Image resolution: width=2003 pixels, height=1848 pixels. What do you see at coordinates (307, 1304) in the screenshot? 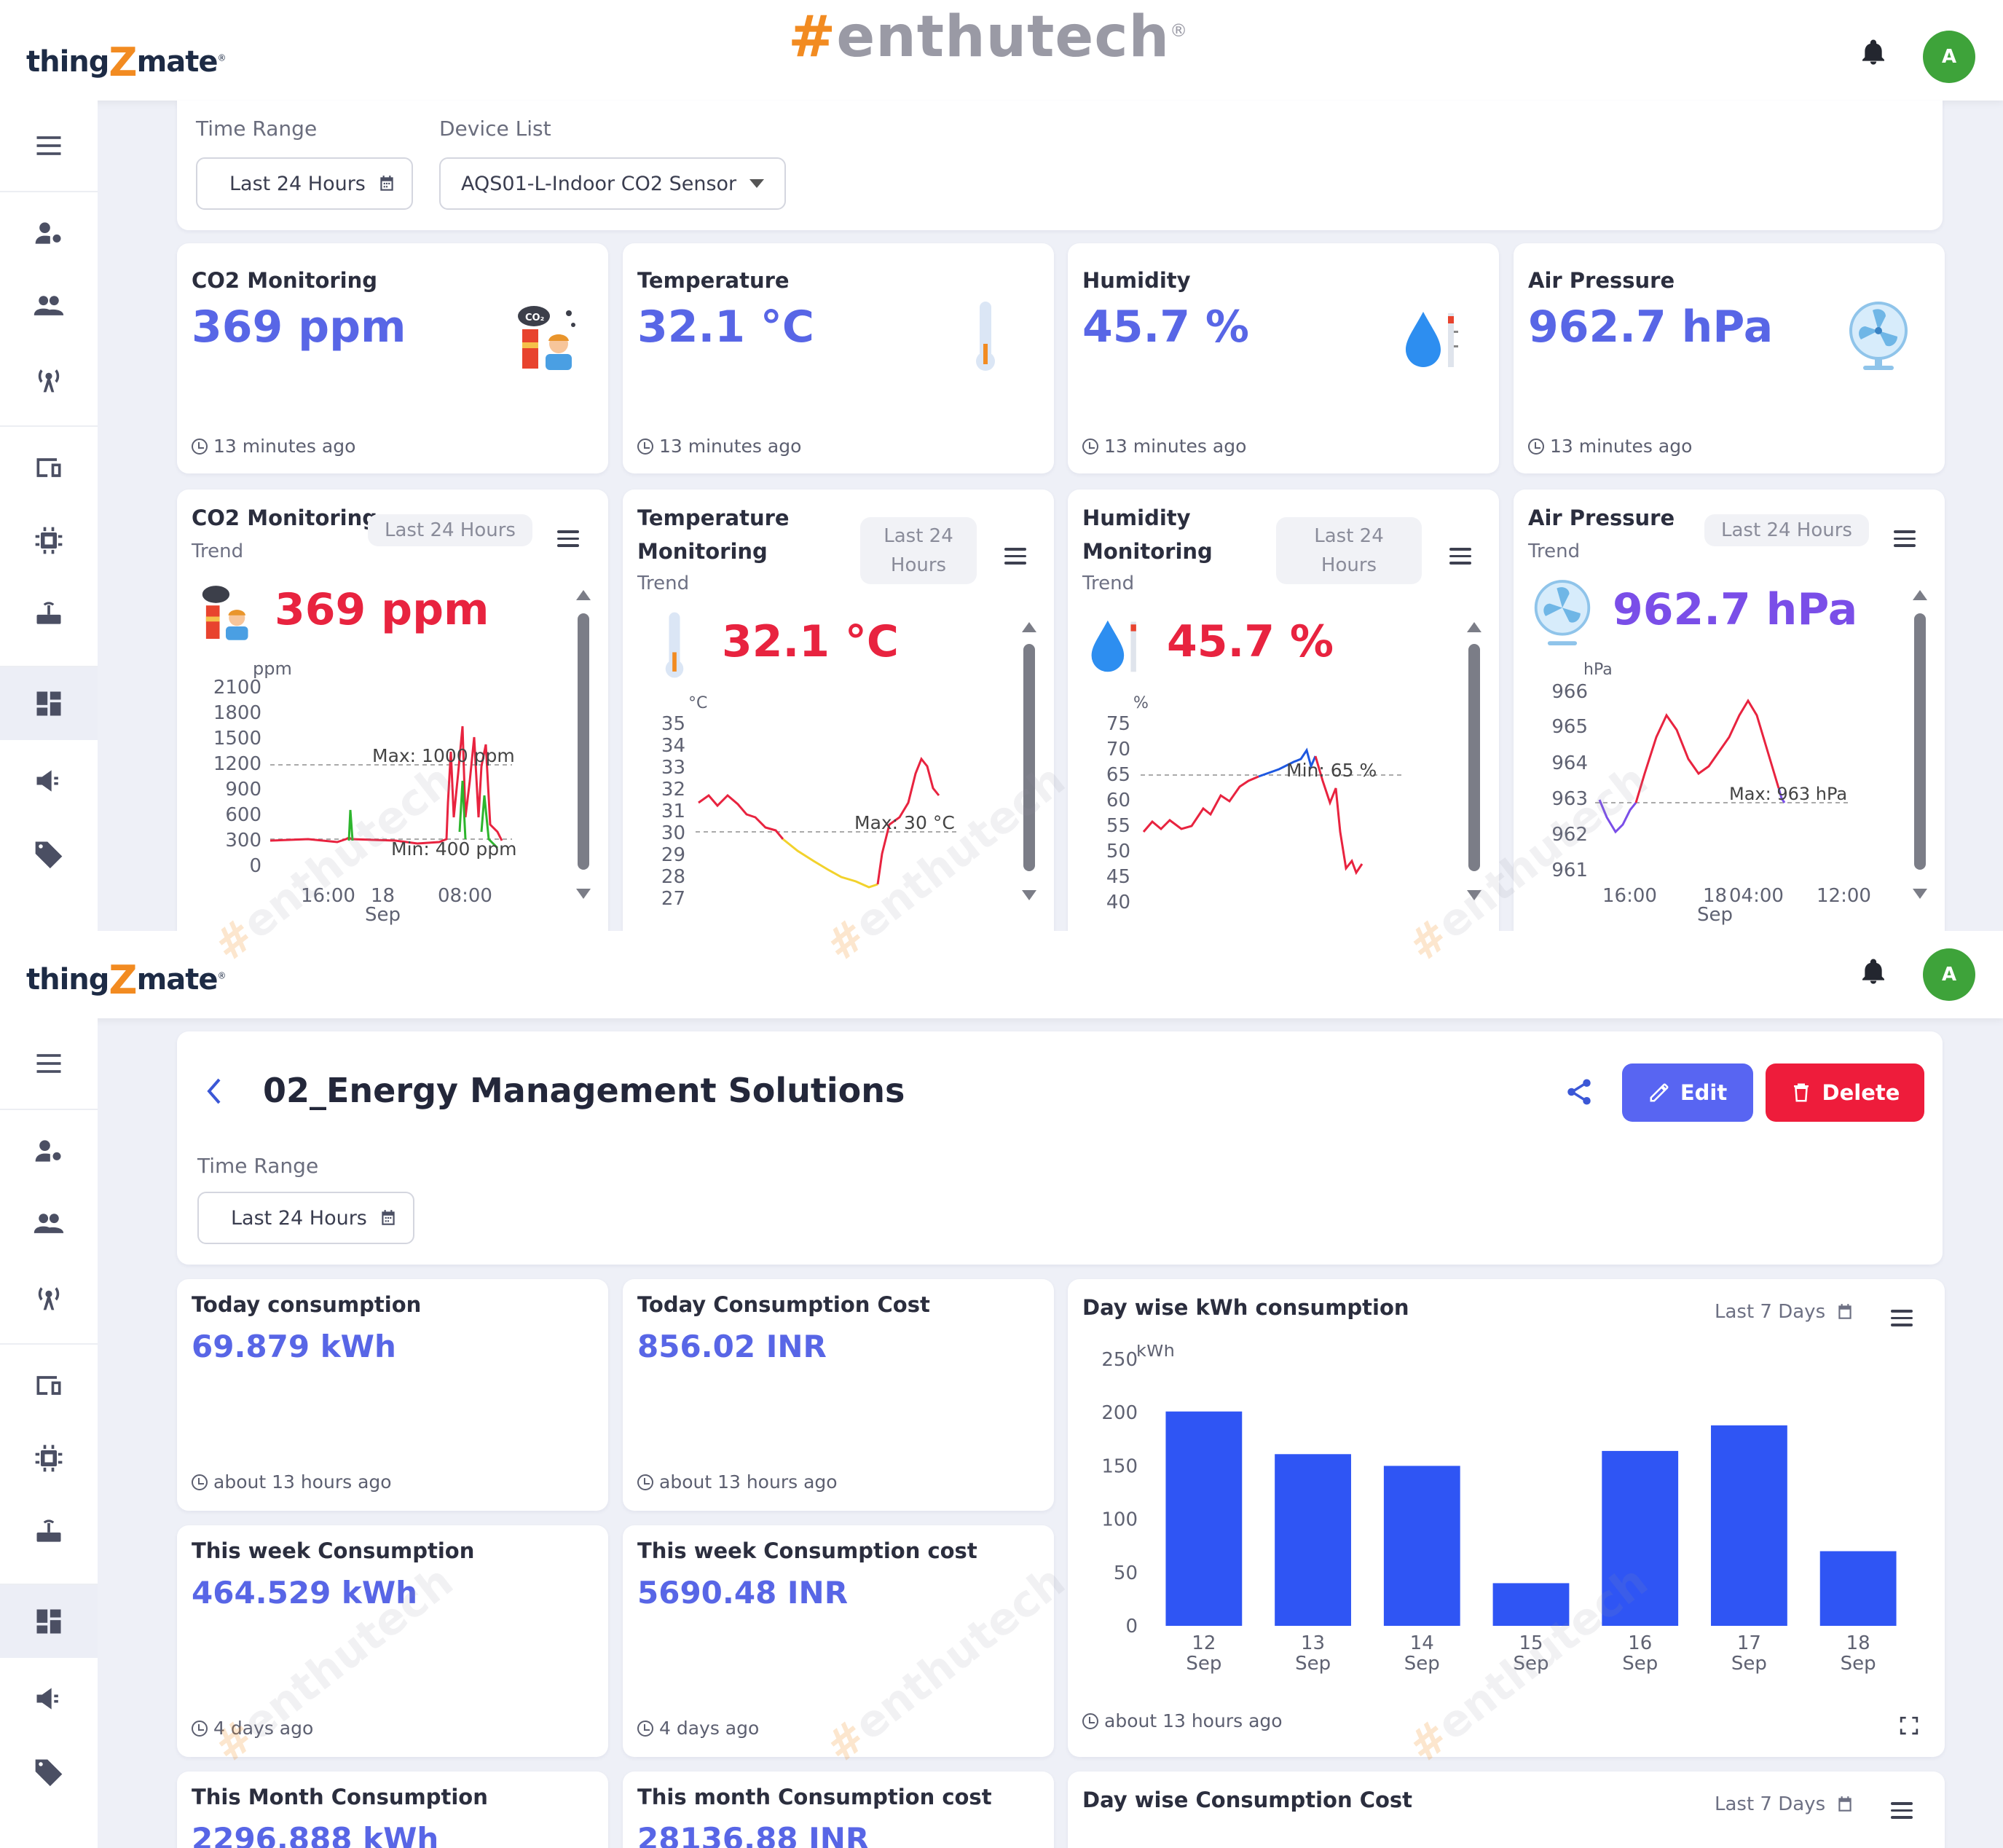
I see `card-title: Today consumption` at bounding box center [307, 1304].